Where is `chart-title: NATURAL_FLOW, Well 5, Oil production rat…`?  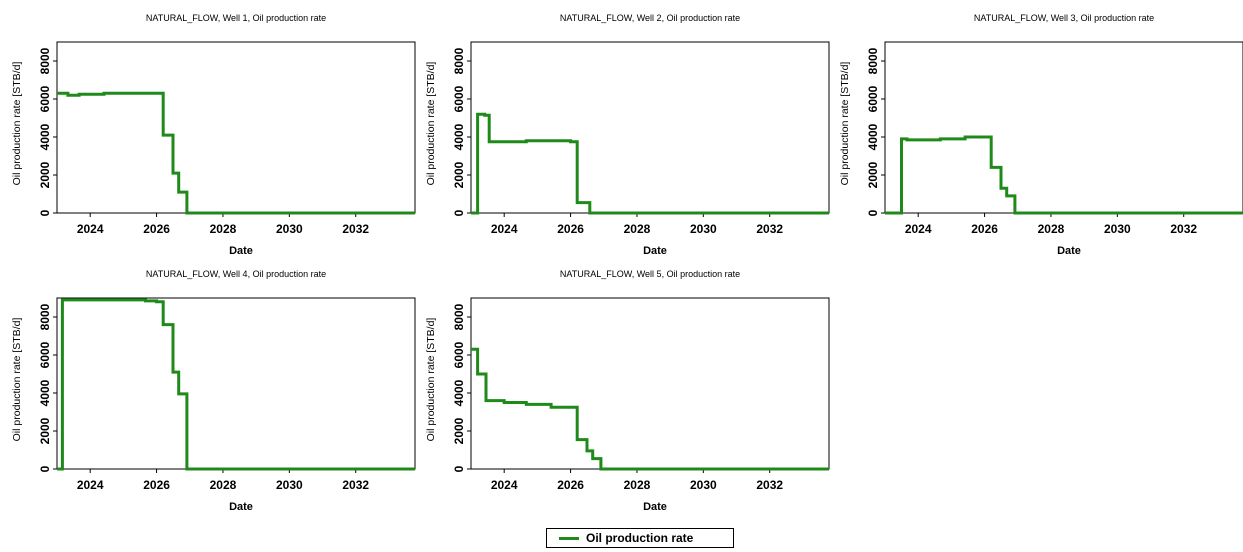 chart-title: NATURAL_FLOW, Well 5, Oil production rat… is located at coordinates (650, 274).